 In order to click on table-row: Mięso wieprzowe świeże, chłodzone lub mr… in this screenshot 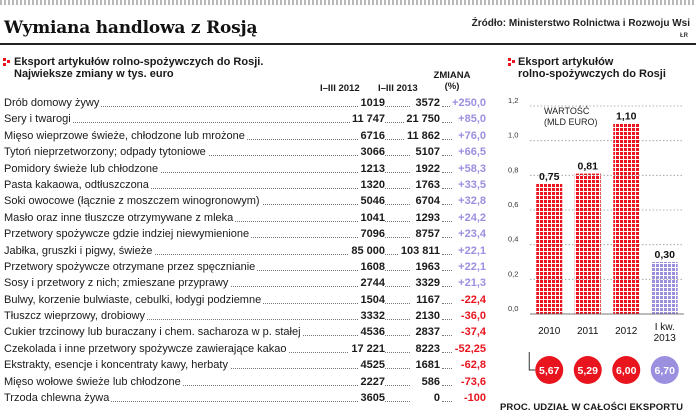, I will do `click(246, 135)`.